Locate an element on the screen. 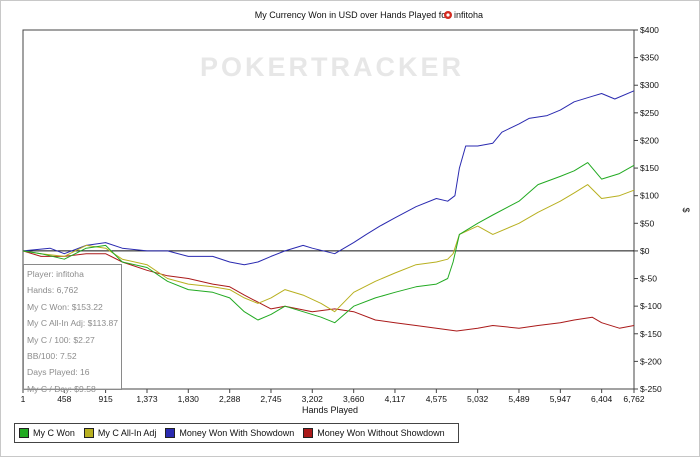 The height and width of the screenshot is (457, 700). y-tick-label: $100 is located at coordinates (649, 196).